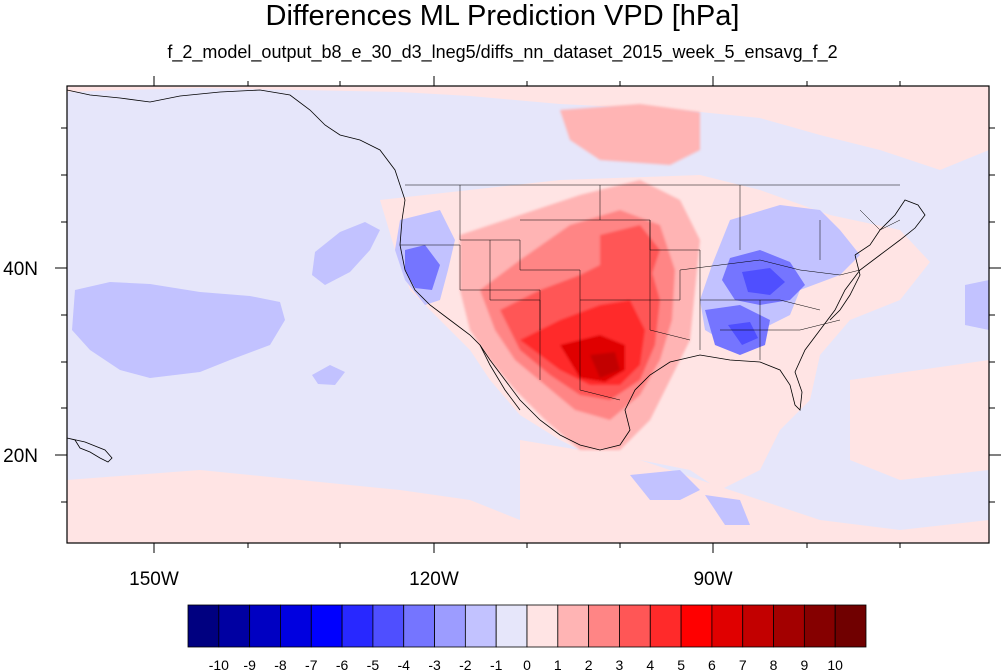 Image resolution: width=1005 pixels, height=672 pixels. Describe the element at coordinates (20, 269) in the screenshot. I see `lat-label-40n: 40N` at that location.